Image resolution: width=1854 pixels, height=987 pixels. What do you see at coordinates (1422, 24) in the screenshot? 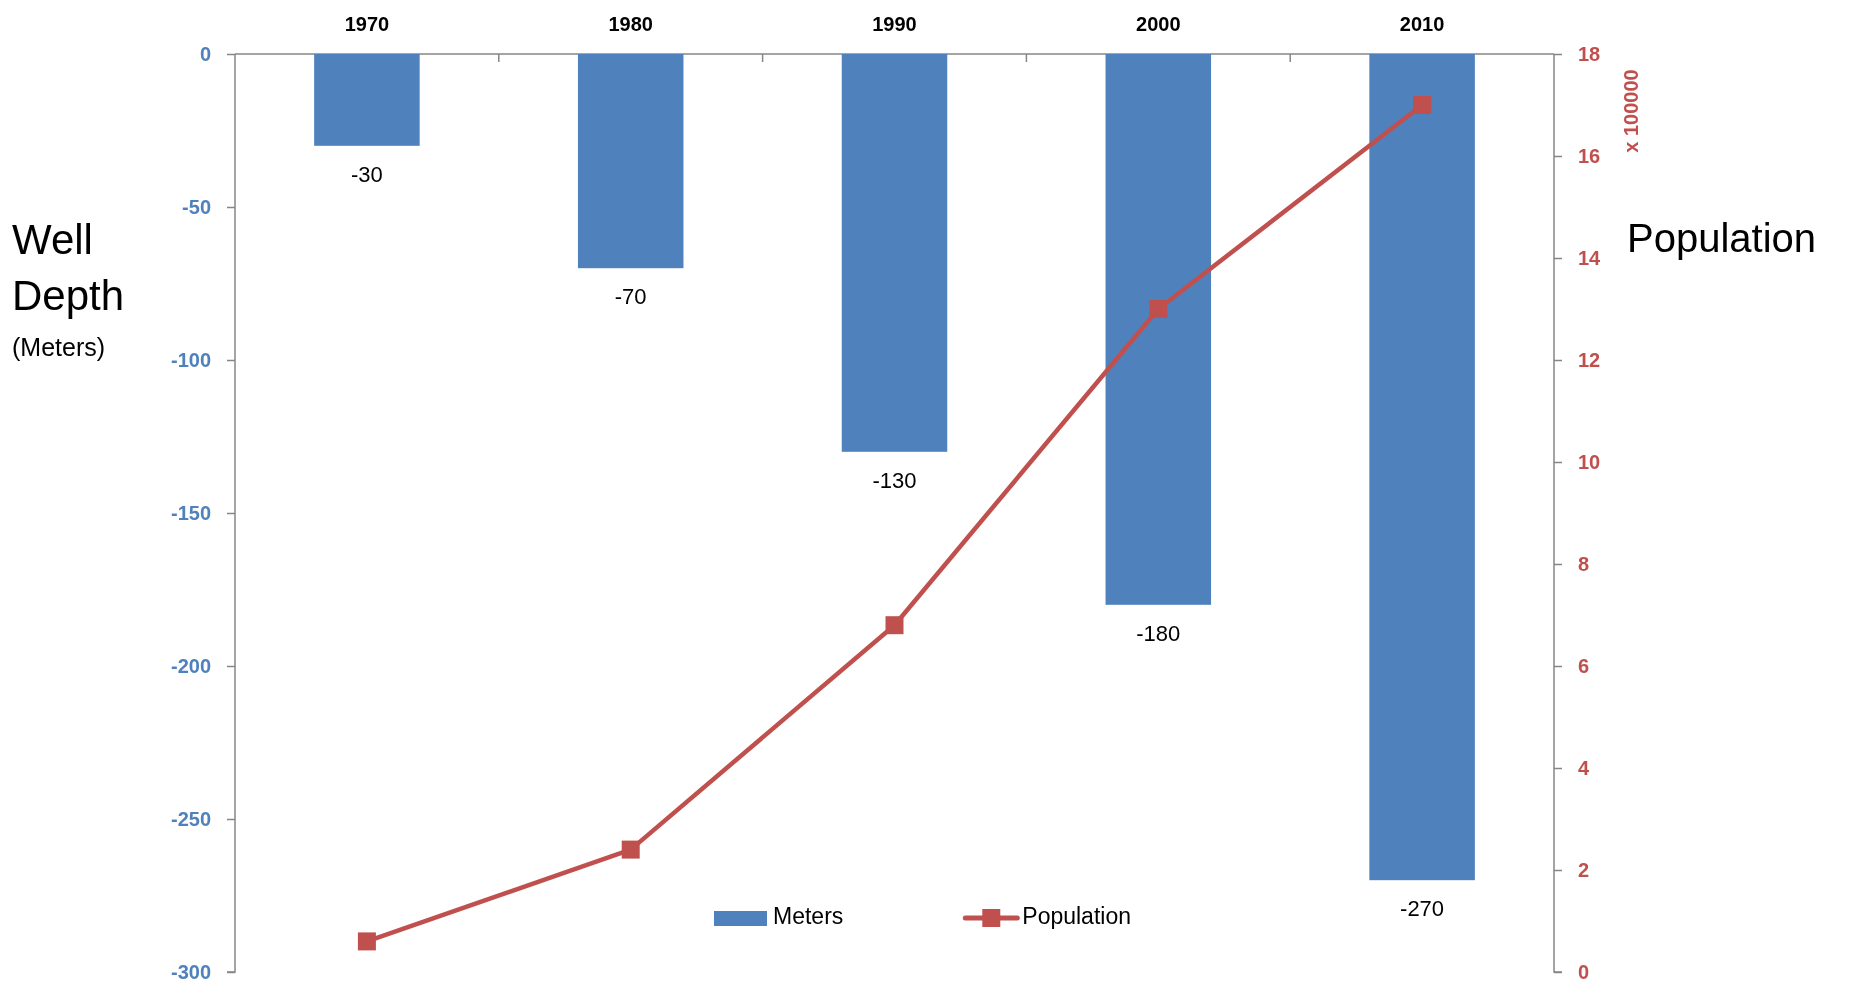
I see `x-tick-label: 2010` at bounding box center [1422, 24].